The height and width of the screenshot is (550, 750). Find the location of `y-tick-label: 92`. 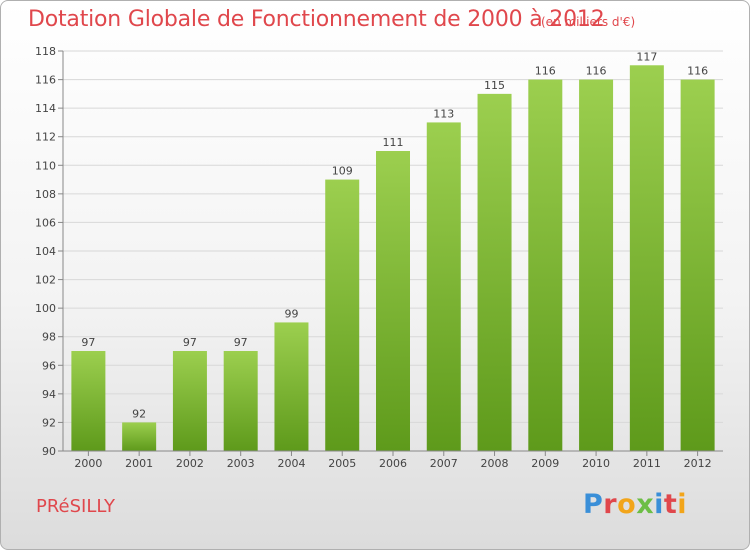

y-tick-label: 92 is located at coordinates (49, 422).